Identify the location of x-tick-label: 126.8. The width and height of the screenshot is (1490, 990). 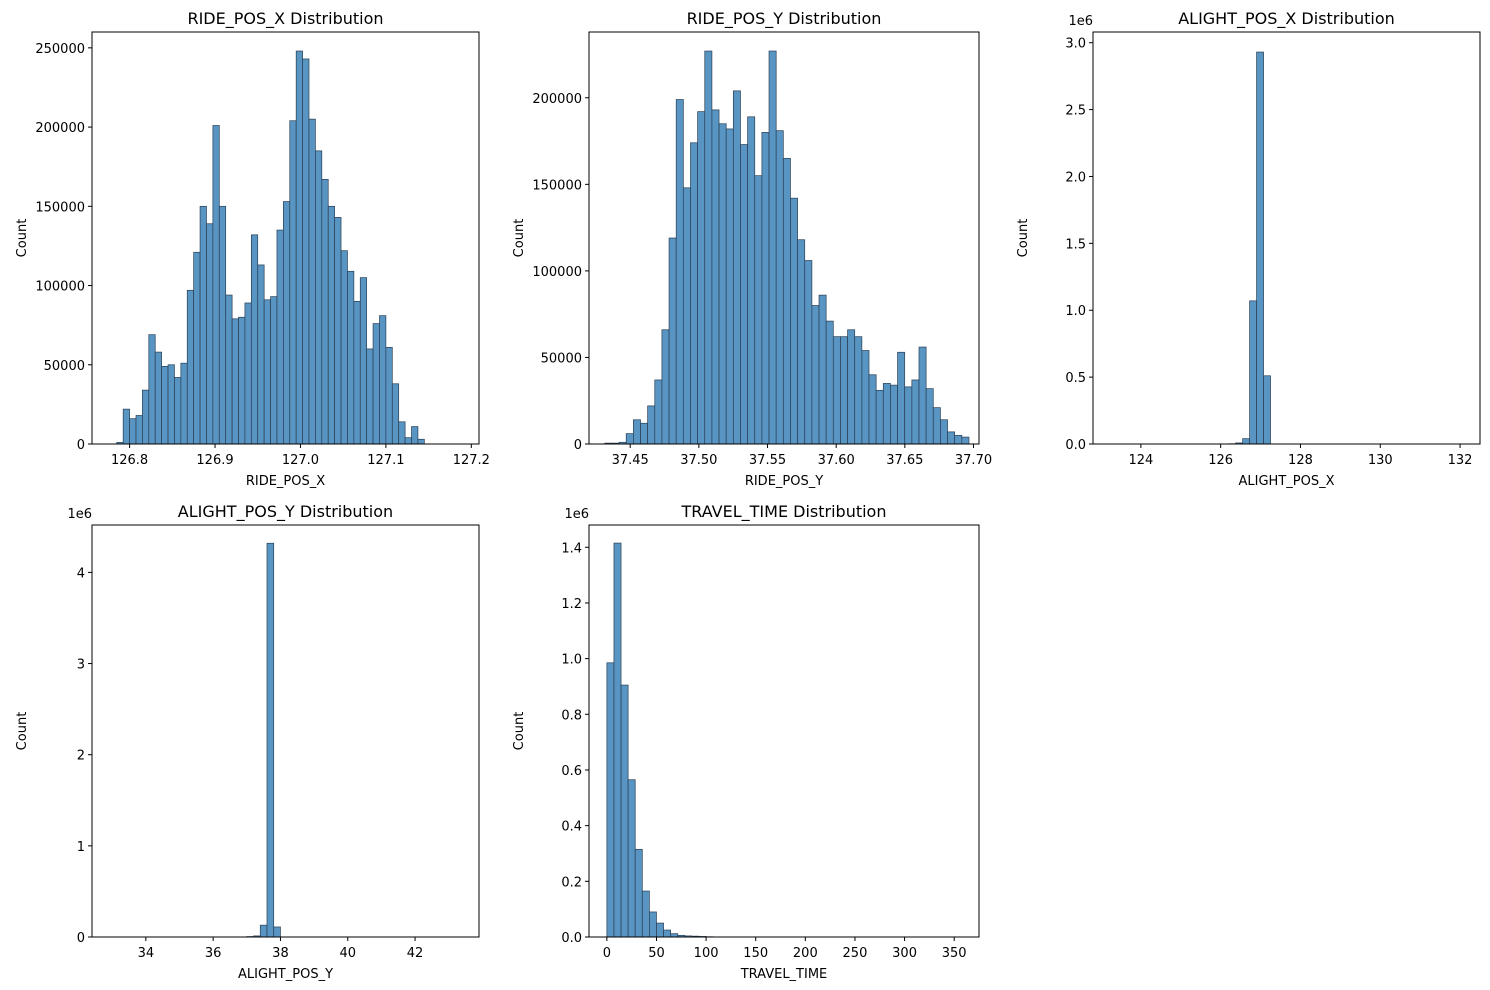
(129, 460).